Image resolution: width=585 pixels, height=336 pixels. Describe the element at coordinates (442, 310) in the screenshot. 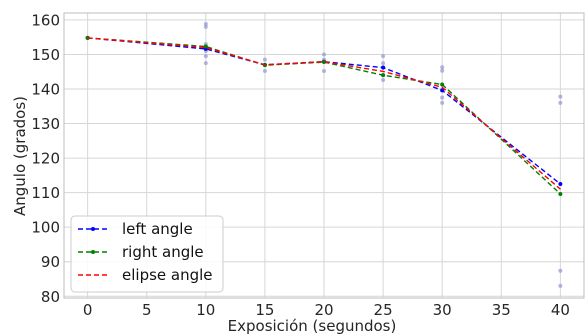

I see `x-tick-label: 30` at that location.